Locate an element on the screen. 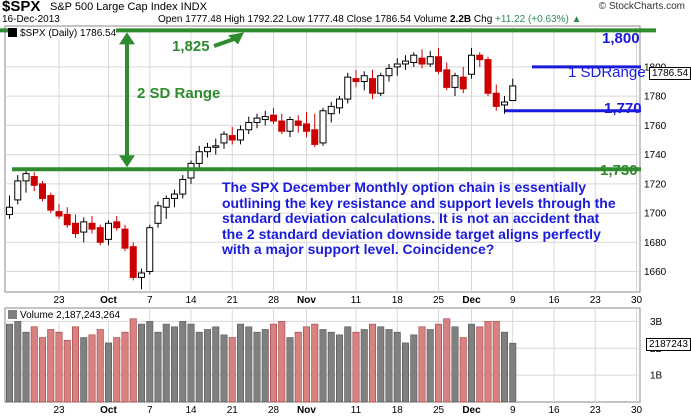 The width and height of the screenshot is (691, 418). price-x-tick-label: 25 is located at coordinates (439, 300).